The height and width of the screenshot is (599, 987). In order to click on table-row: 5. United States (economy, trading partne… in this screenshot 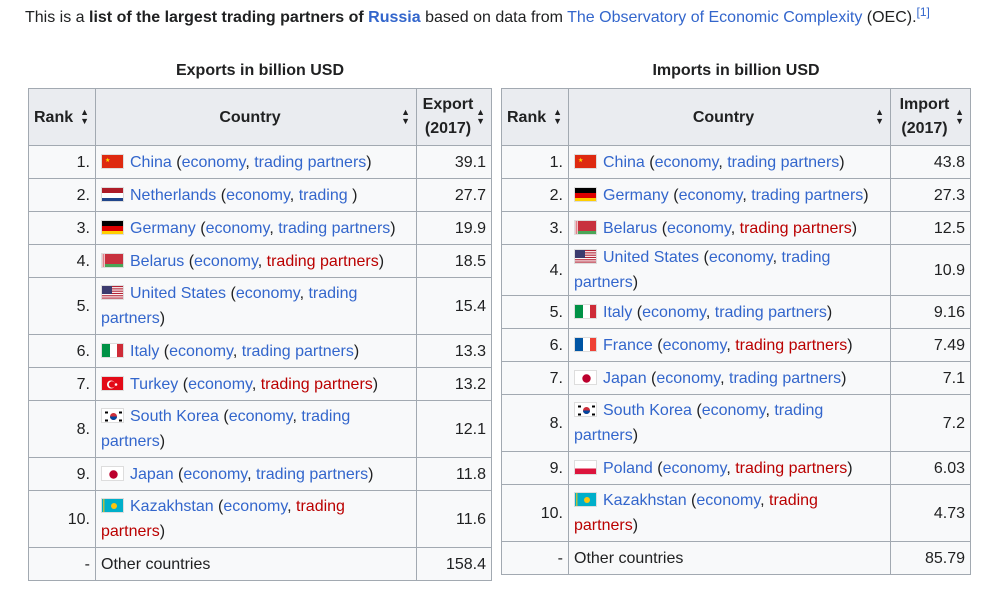, I will do `click(260, 306)`.